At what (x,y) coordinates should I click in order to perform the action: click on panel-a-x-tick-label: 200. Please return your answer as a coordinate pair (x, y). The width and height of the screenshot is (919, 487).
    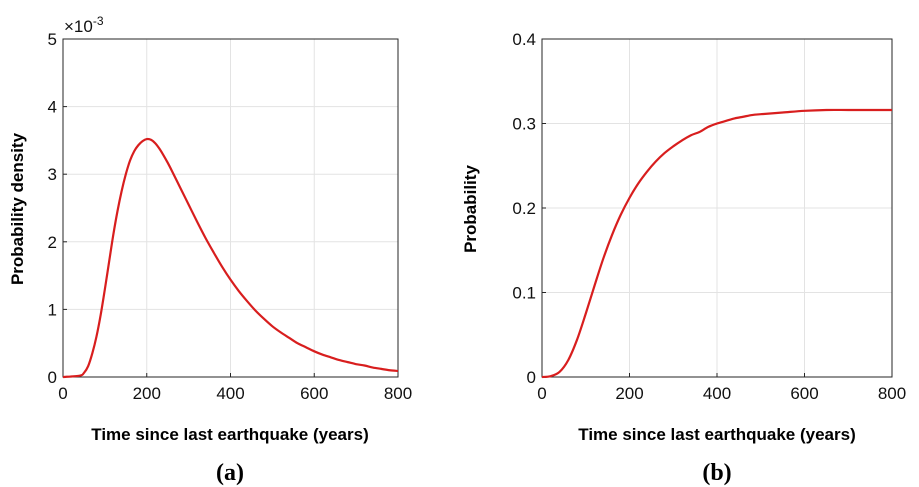
    Looking at the image, I should click on (147, 393).